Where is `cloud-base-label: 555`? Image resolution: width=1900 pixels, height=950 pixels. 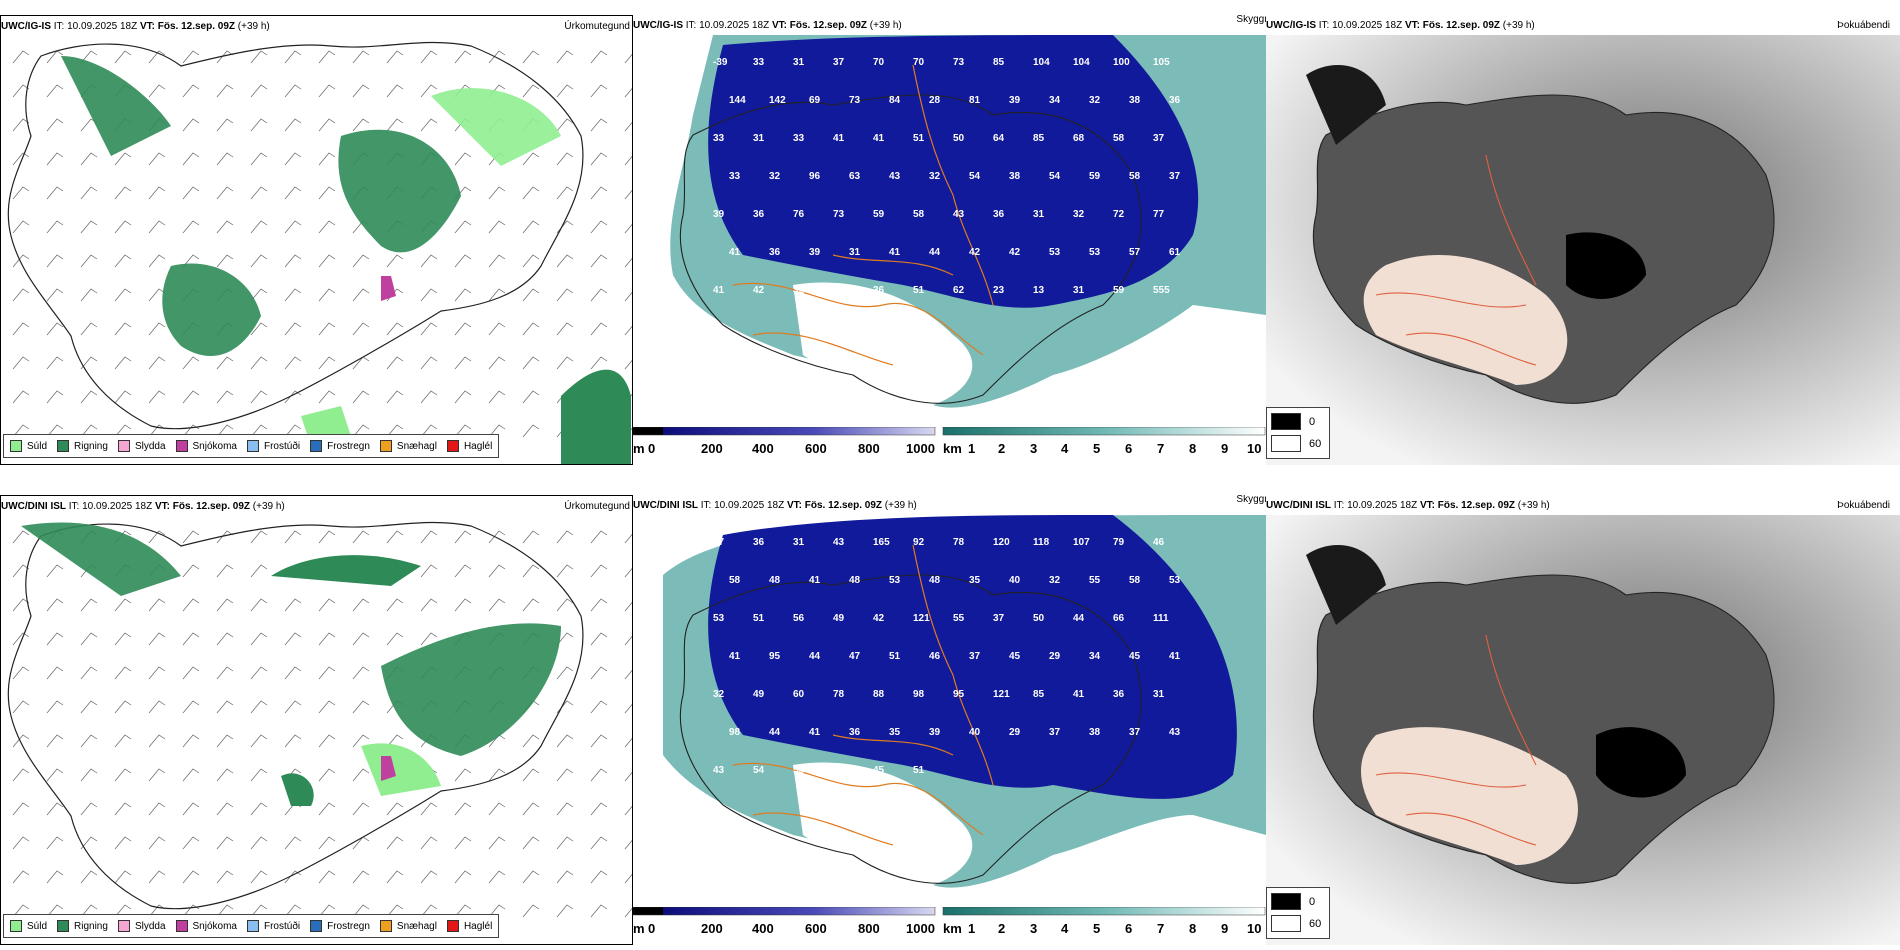
cloud-base-label: 555 is located at coordinates (1161, 290).